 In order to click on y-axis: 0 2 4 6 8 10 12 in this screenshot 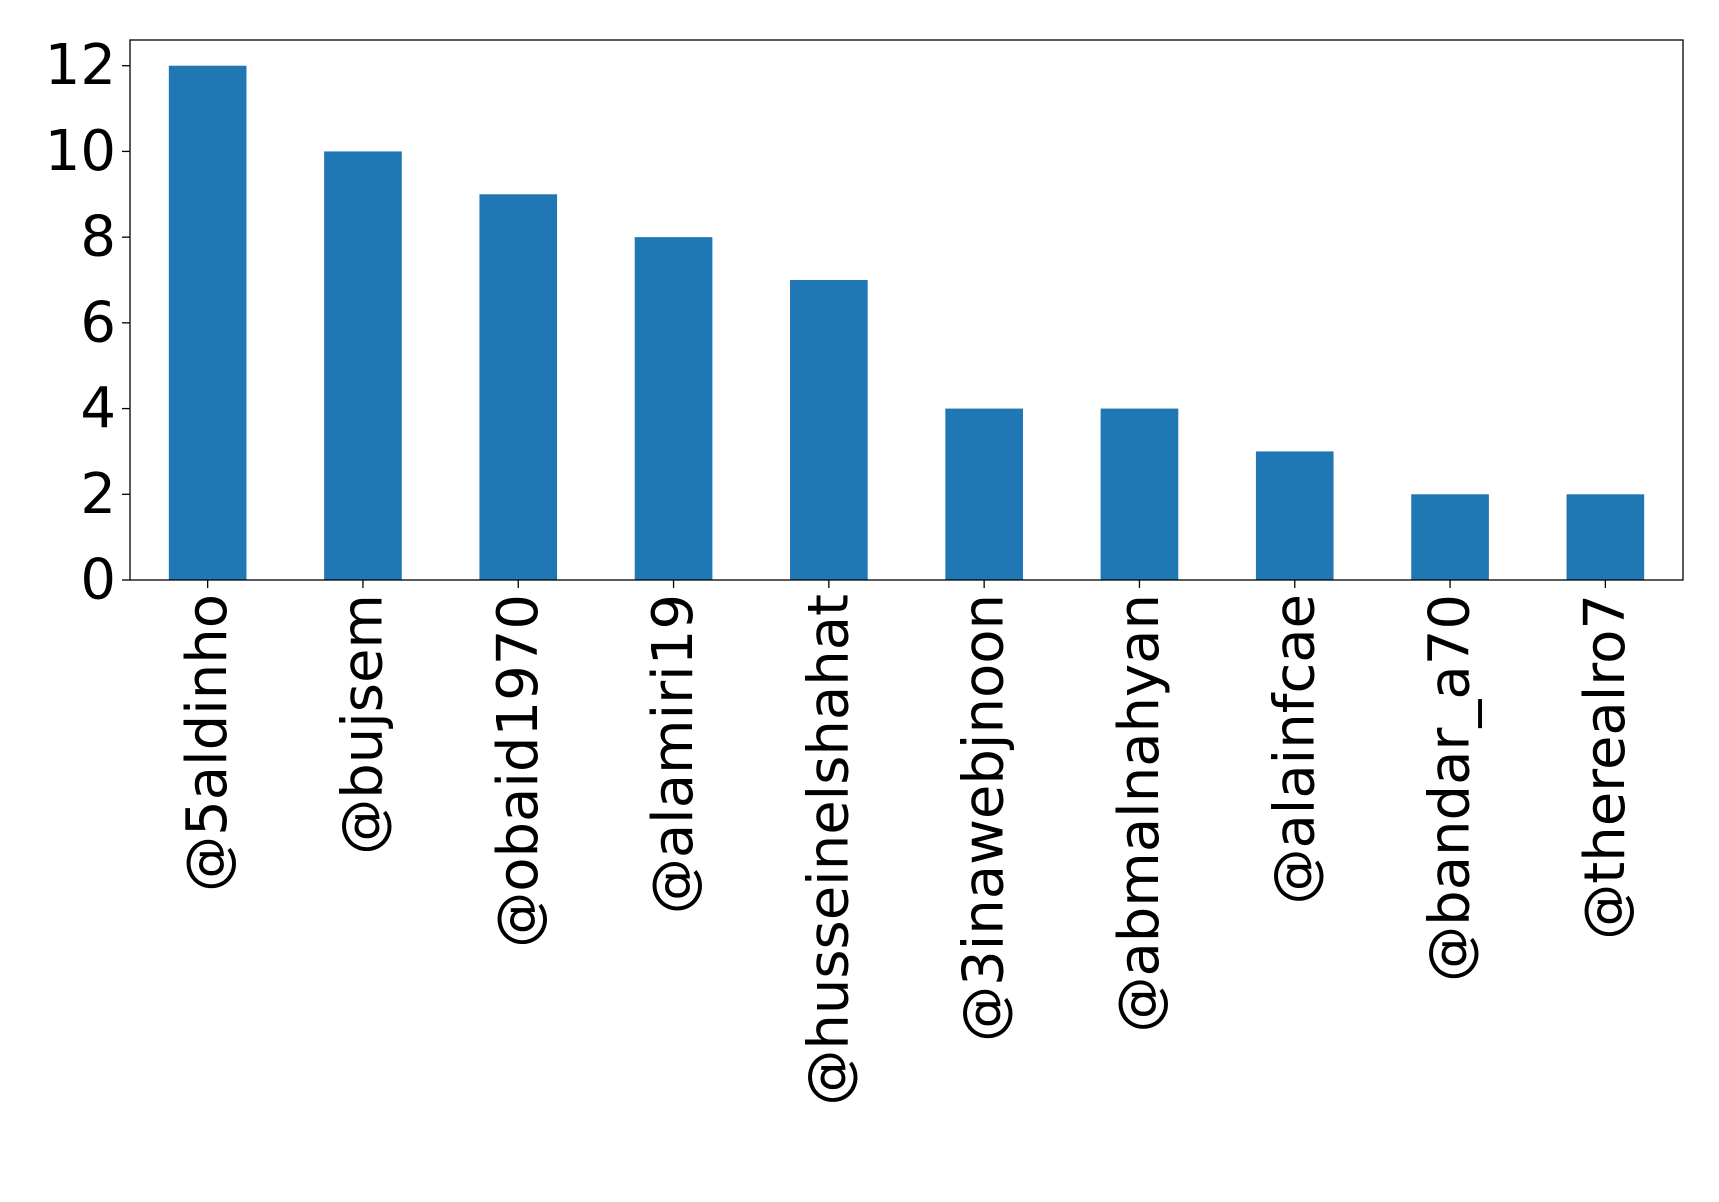, I will do `click(87, 323)`.